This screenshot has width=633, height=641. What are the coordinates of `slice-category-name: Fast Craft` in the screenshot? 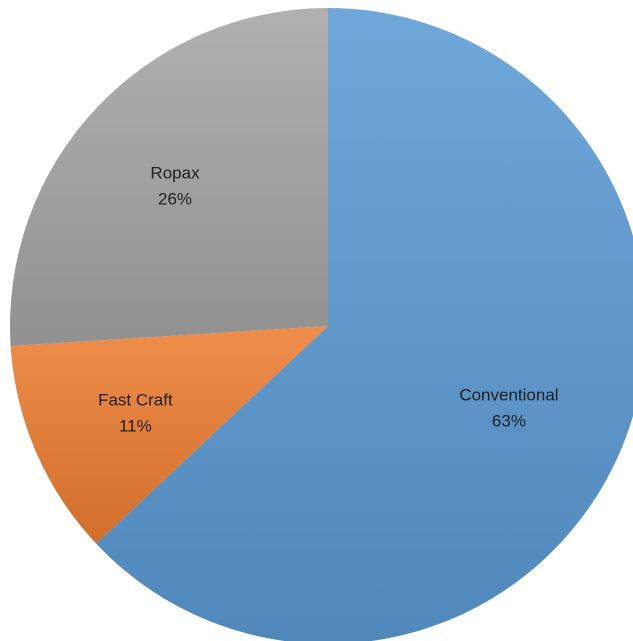 It's located at (135, 399).